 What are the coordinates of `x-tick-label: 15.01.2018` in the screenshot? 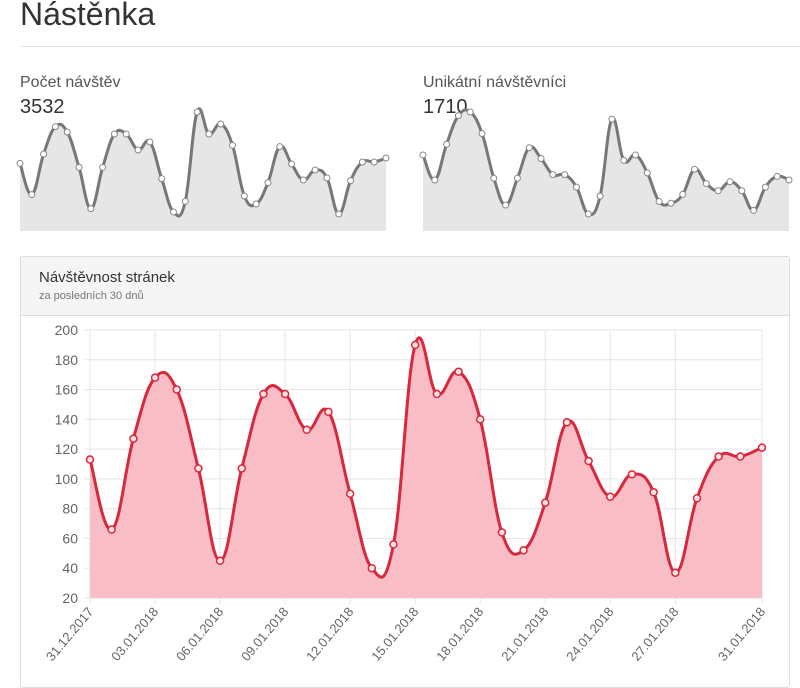 It's located at (394, 633).